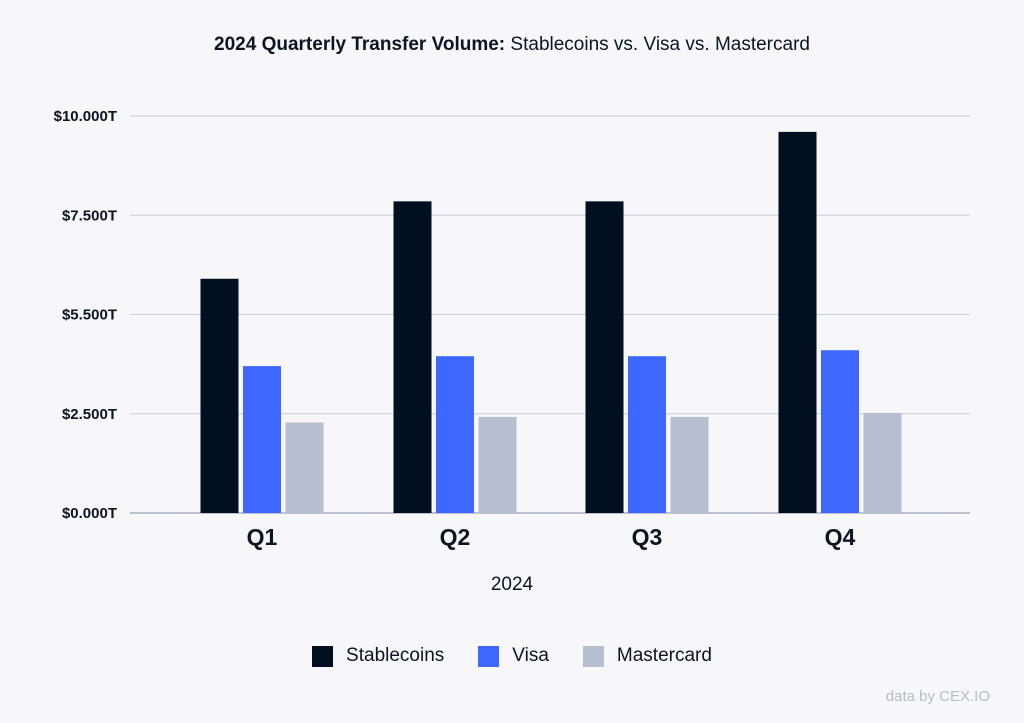 This screenshot has width=1024, height=723. What do you see at coordinates (497, 464) in the screenshot?
I see `bar-mastercard-q2` at bounding box center [497, 464].